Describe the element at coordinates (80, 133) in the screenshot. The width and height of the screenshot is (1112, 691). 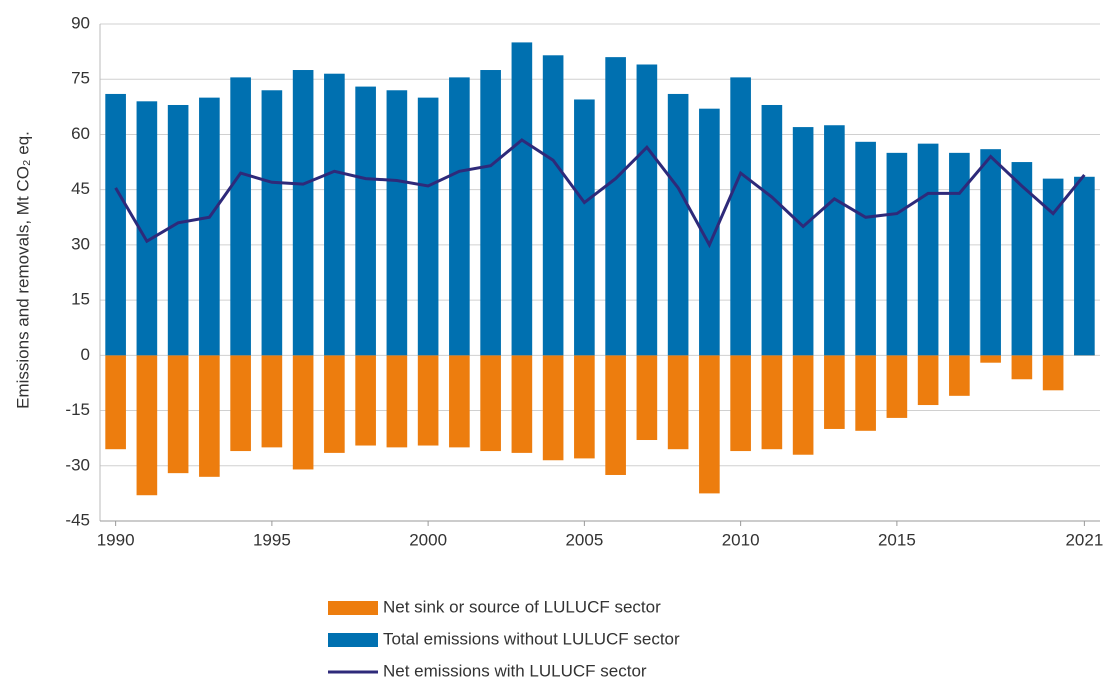
I see `y-tick-label: 60` at that location.